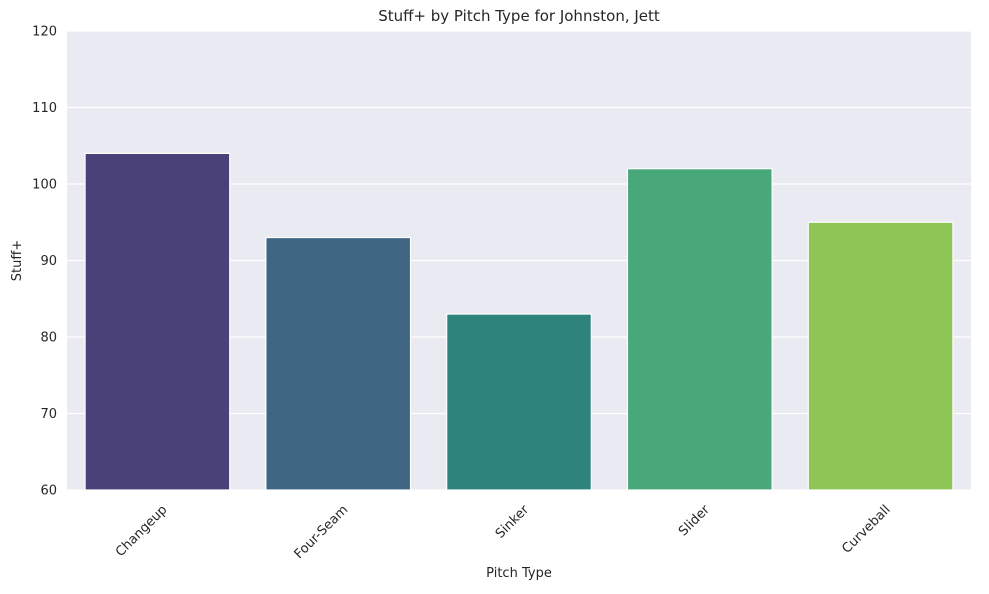  I want to click on y-tick-label: 80, so click(48, 338).